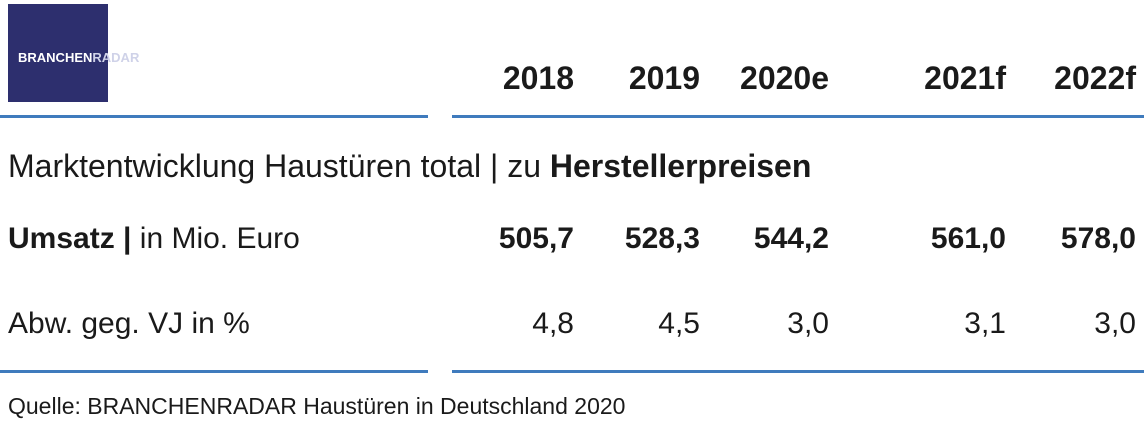 Image resolution: width=1144 pixels, height=428 pixels. I want to click on column-header: 2018, so click(538, 78).